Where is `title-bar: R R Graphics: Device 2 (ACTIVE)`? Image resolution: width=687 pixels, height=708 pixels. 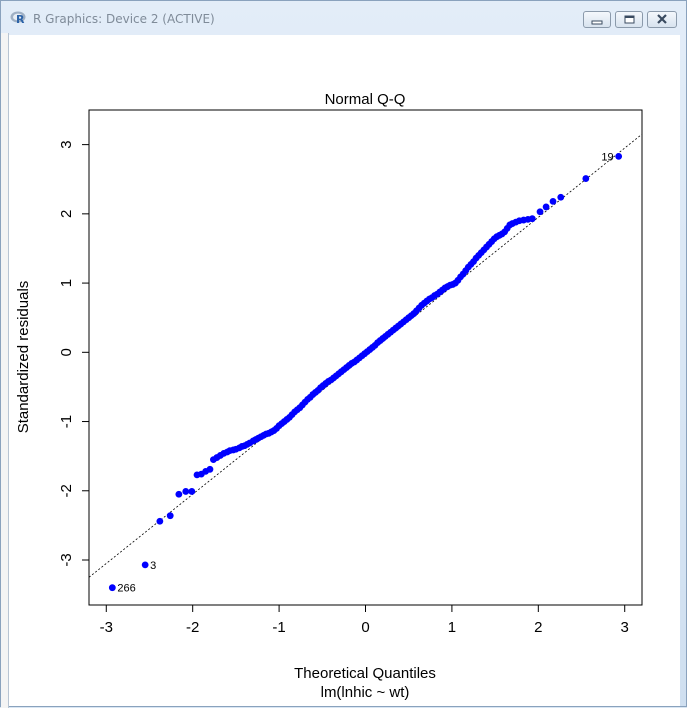 title-bar: R R Graphics: Device 2 (ACTIVE) is located at coordinates (343, 17).